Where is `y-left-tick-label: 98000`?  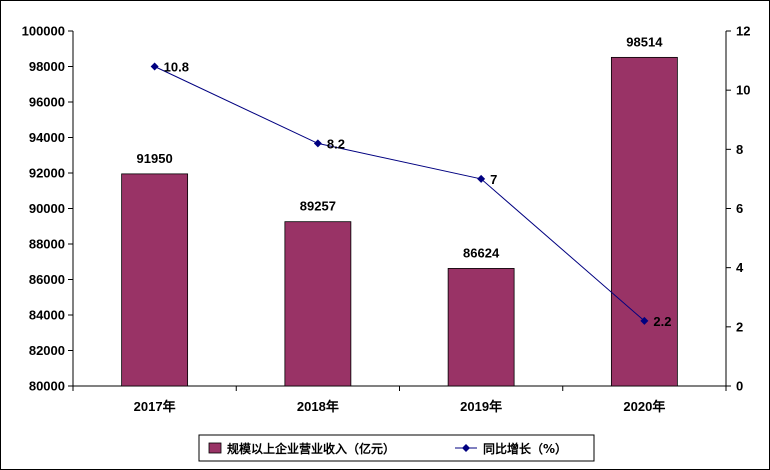 y-left-tick-label: 98000 is located at coordinates (47, 66).